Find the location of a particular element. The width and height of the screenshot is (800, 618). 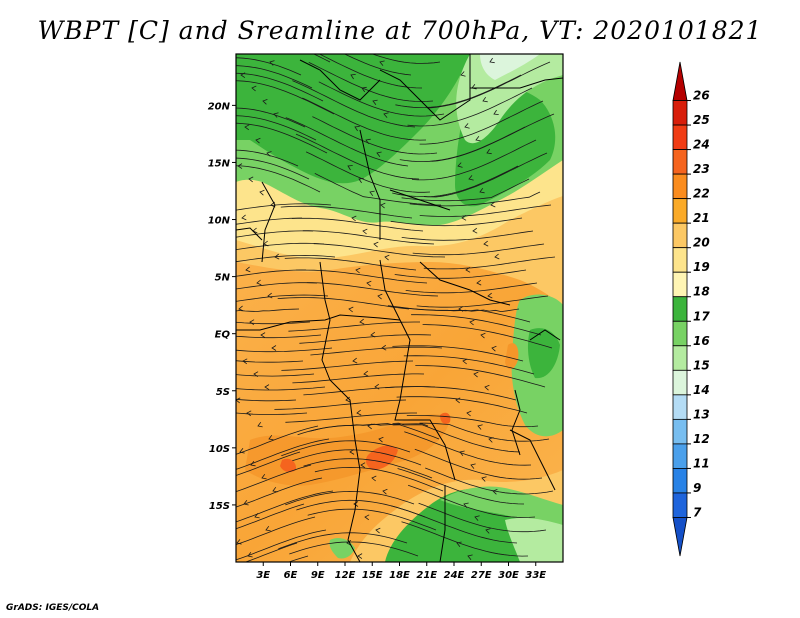

wbpt-field-north-darkgreen is located at coordinates (353, 119).